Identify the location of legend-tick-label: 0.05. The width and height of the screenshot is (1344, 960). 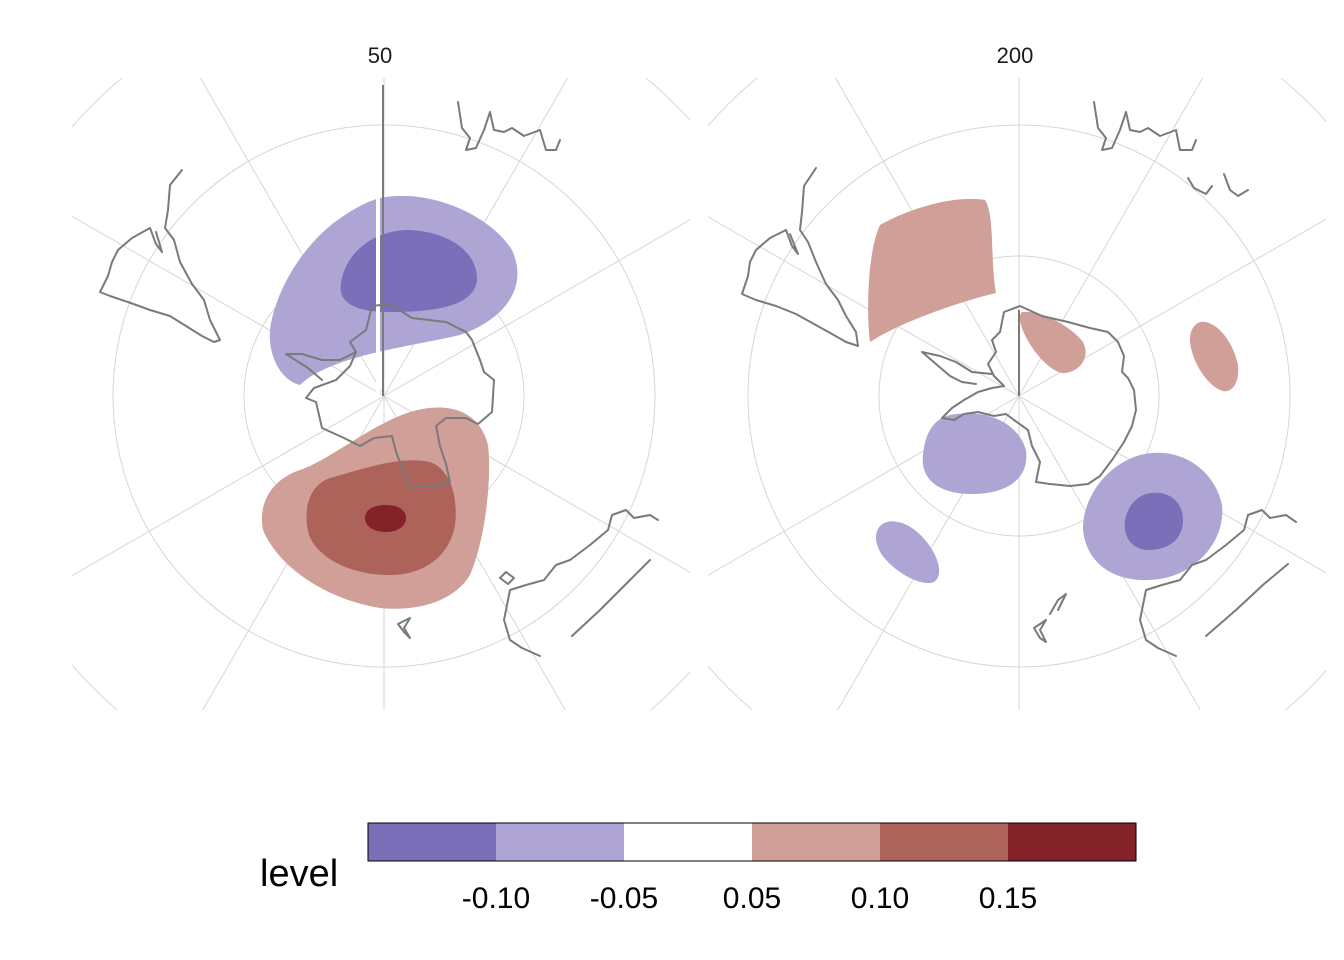
(752, 898).